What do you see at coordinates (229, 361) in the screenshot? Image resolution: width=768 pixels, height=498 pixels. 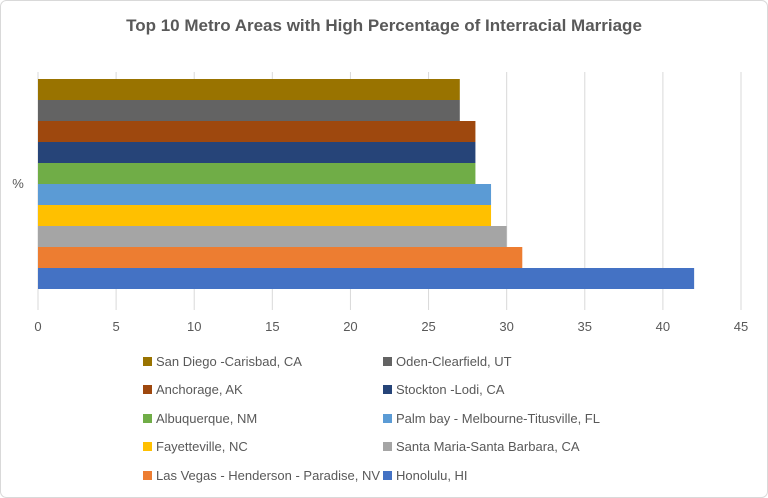 I see `legend-label: San Diego -Carisbad, CA` at bounding box center [229, 361].